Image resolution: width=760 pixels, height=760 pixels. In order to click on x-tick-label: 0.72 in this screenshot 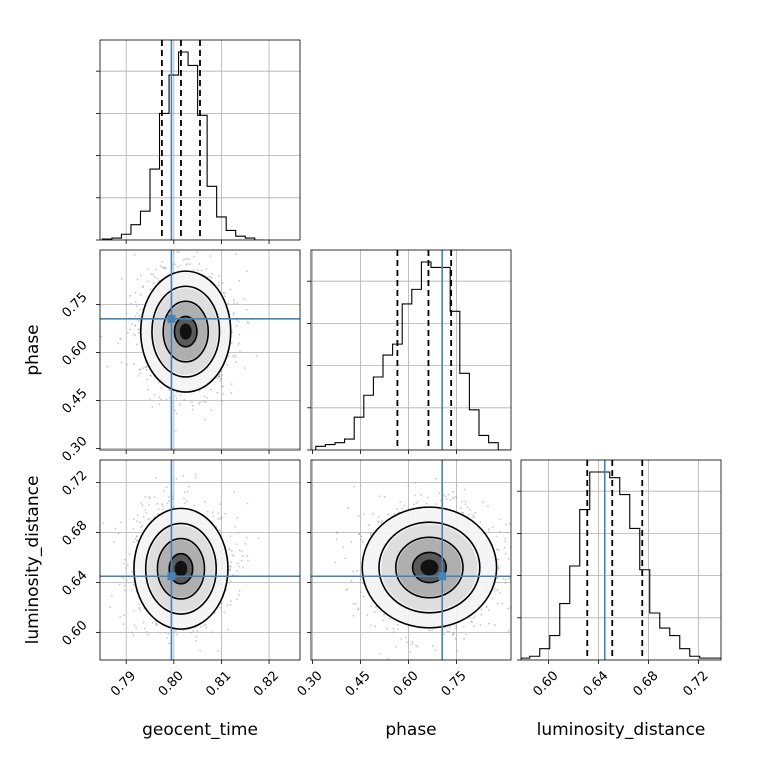, I will do `click(695, 683)`.